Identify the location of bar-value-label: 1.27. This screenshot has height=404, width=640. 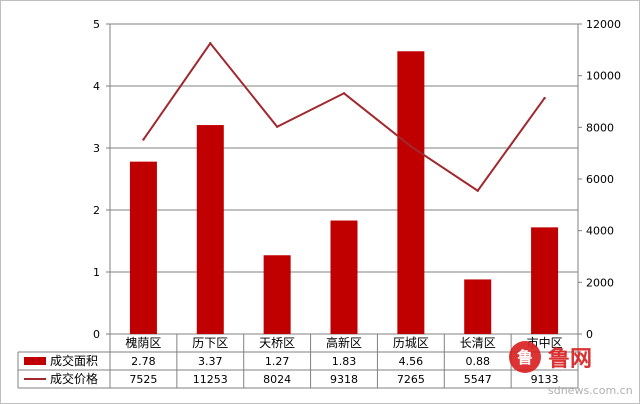
(277, 361).